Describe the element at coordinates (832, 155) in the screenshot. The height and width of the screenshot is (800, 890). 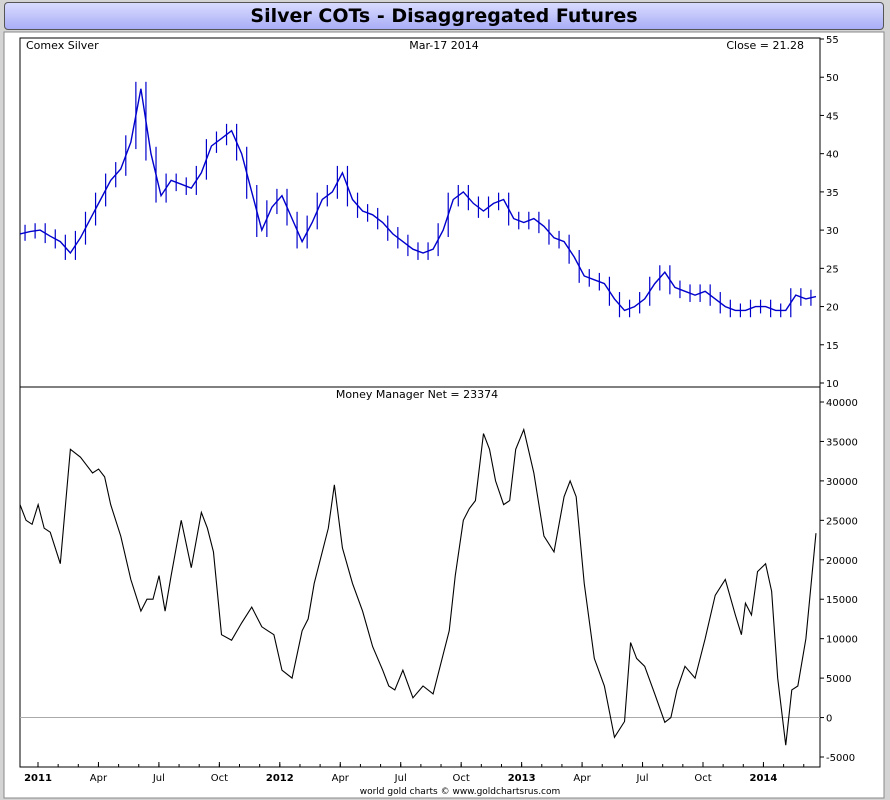
I see `price-y-tick-label: 40` at that location.